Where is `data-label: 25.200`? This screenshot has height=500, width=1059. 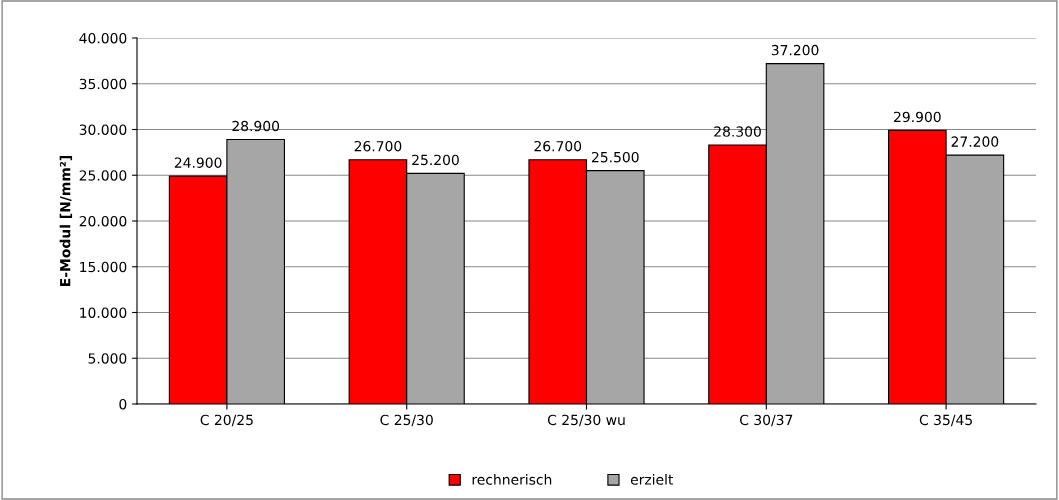
data-label: 25.200 is located at coordinates (435, 160).